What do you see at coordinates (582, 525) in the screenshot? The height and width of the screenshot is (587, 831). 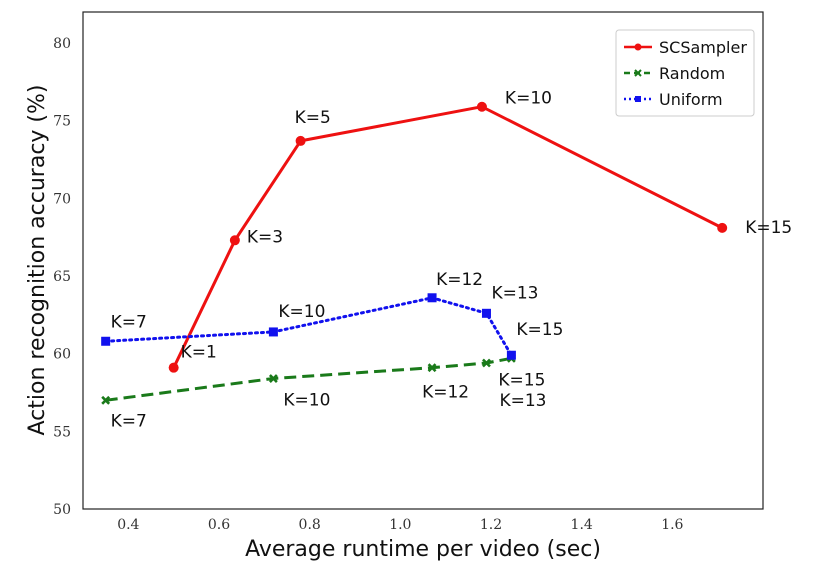 I see `x-tick-label: 1.4` at bounding box center [582, 525].